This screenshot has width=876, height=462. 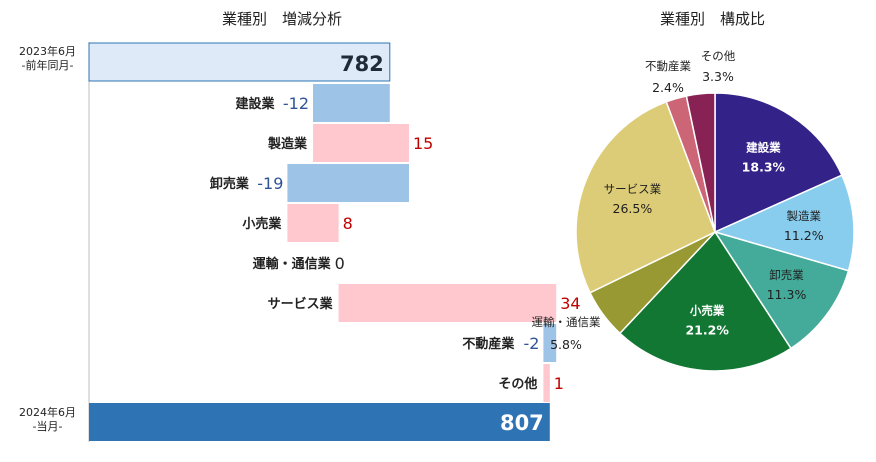 What do you see at coordinates (488, 344) in the screenshot?
I see `waterfall-category-label: 不動産業` at bounding box center [488, 344].